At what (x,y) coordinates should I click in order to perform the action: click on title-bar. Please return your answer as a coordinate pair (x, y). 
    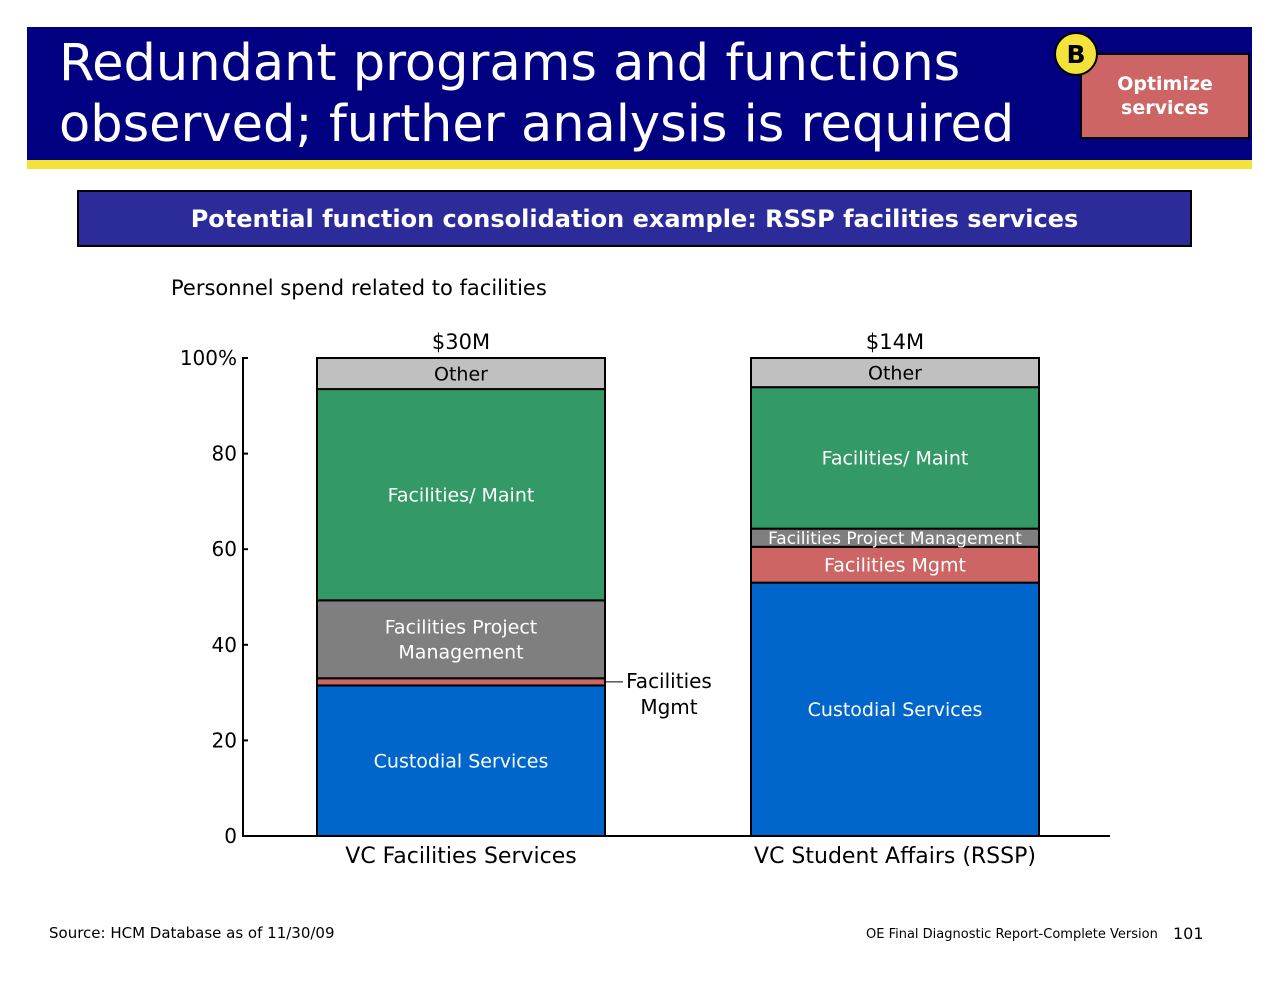
    Looking at the image, I should click on (639, 93).